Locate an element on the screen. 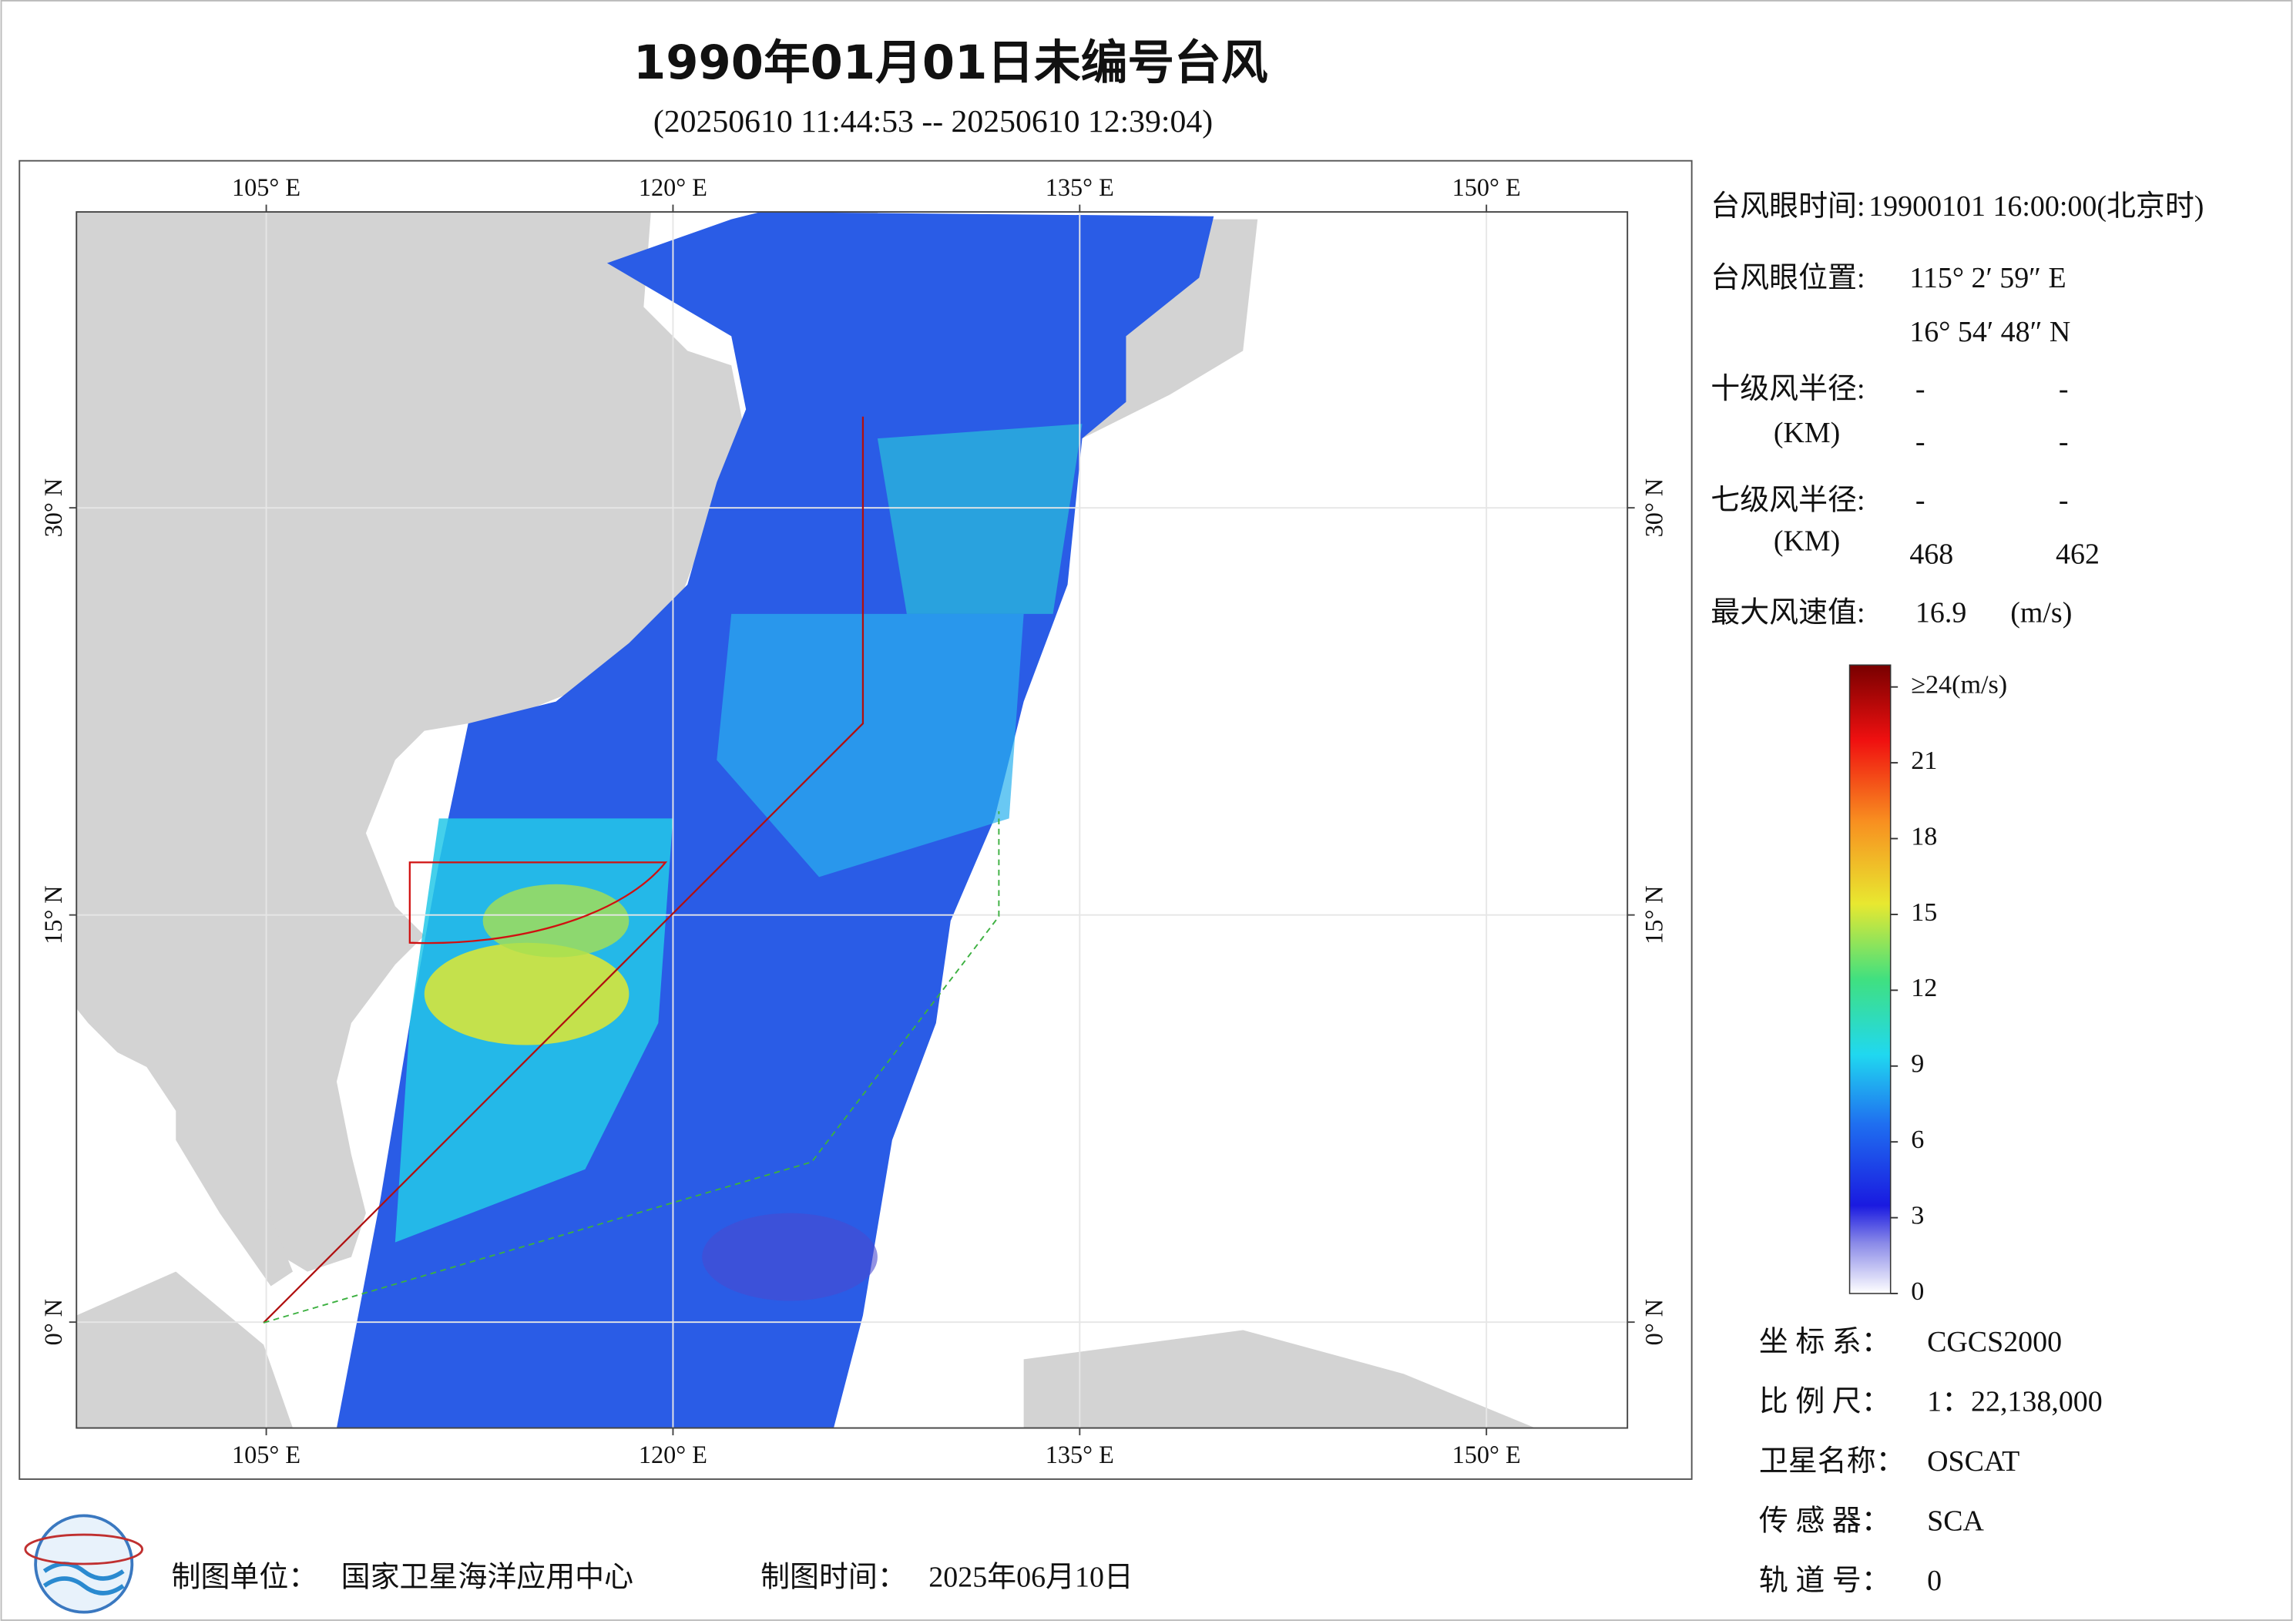 The width and height of the screenshot is (2293, 1624). meta-value: SCA is located at coordinates (1955, 1521).